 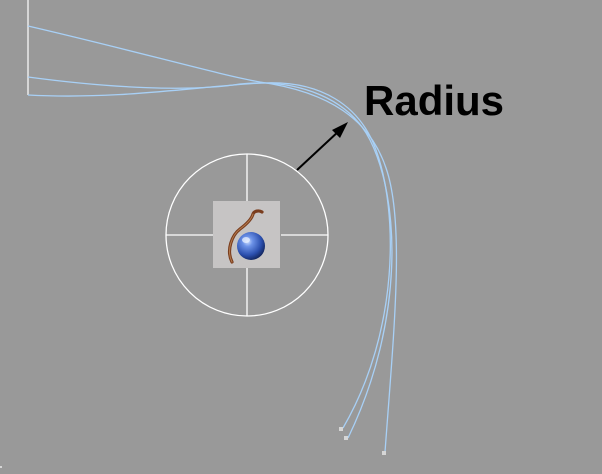 What do you see at coordinates (340, 130) in the screenshot?
I see `arrow-head-icon` at bounding box center [340, 130].